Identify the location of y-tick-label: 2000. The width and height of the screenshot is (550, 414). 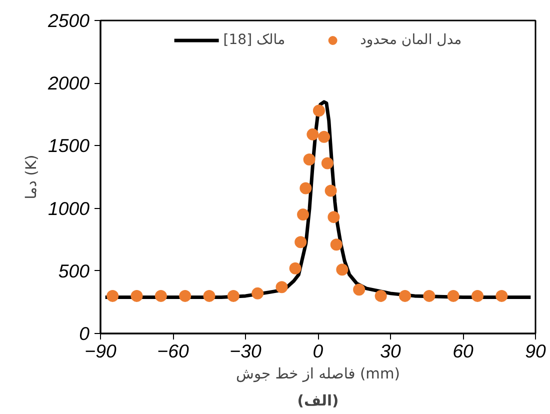
(68, 83).